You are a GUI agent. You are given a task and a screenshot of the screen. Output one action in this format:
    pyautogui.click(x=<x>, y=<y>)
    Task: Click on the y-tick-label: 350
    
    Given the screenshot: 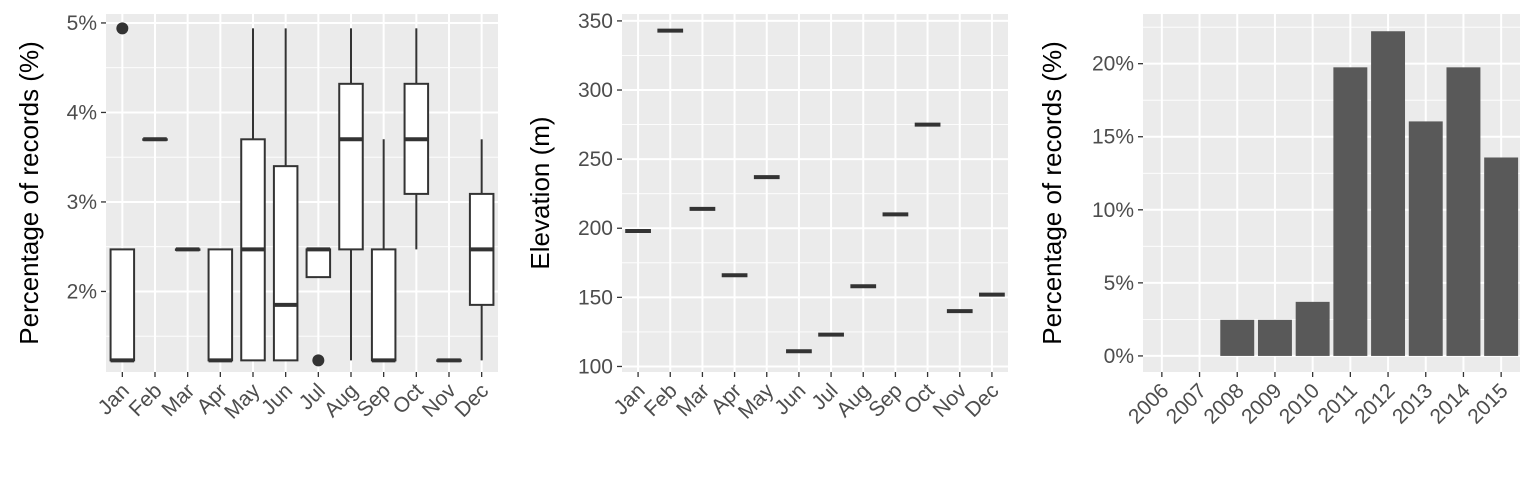 What is the action you would take?
    pyautogui.click(x=595, y=21)
    